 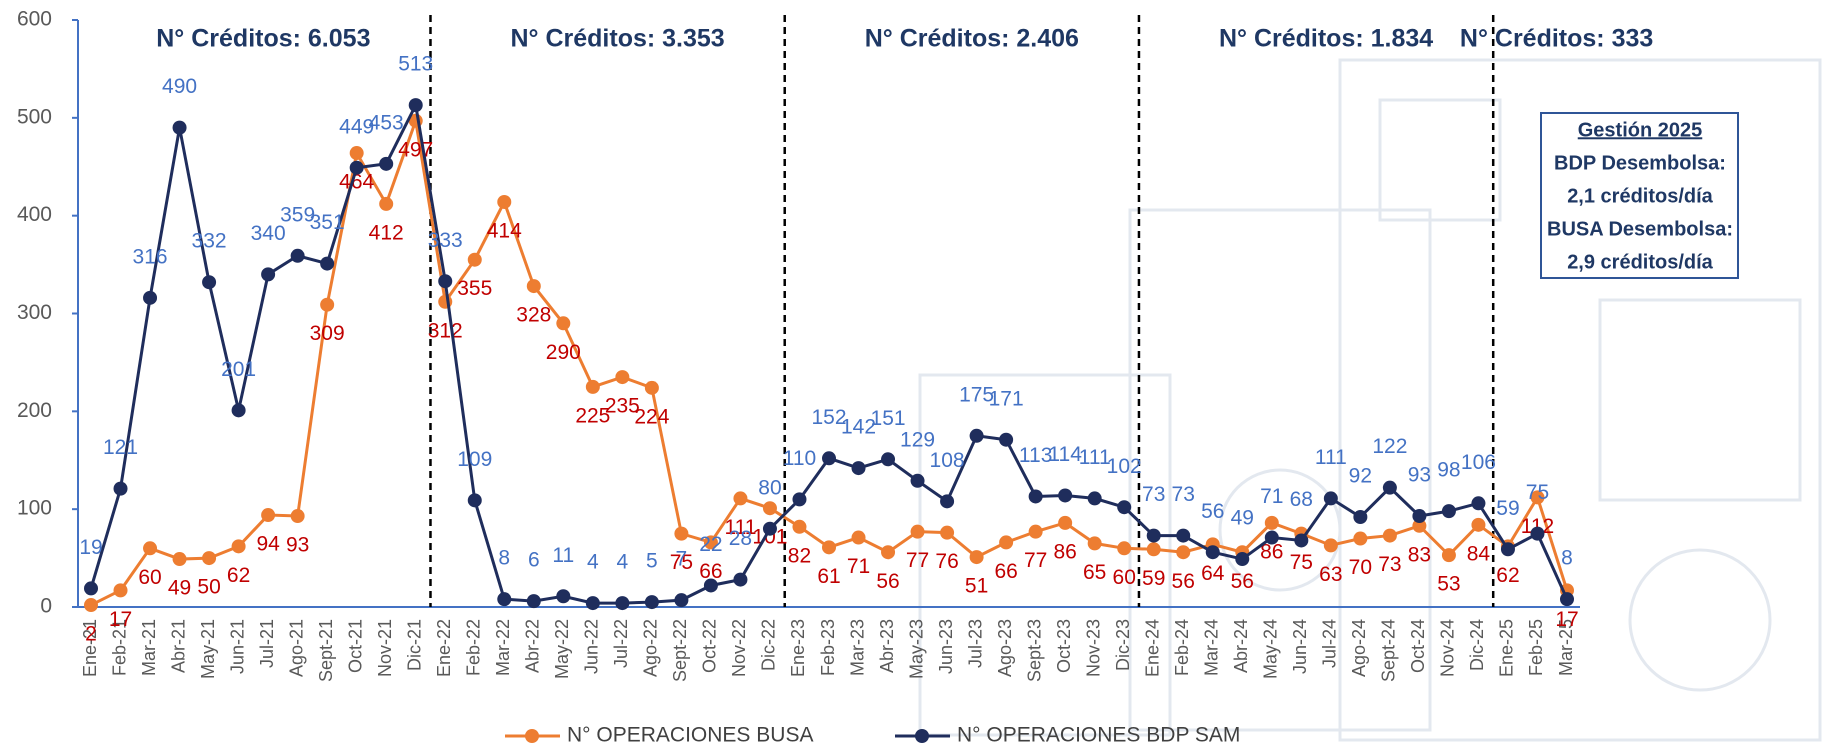 I want to click on x-tick-label: Feb-22, so click(x=474, y=647).